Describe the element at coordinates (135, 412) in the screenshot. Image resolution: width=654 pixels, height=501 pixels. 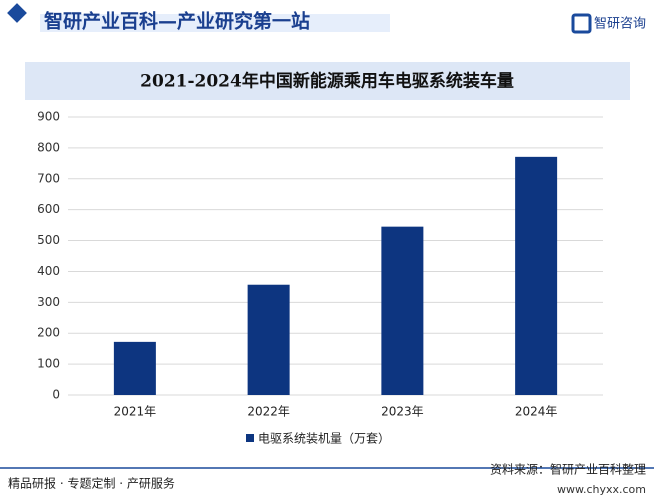
I see `x-tick-label: 2021年` at that location.